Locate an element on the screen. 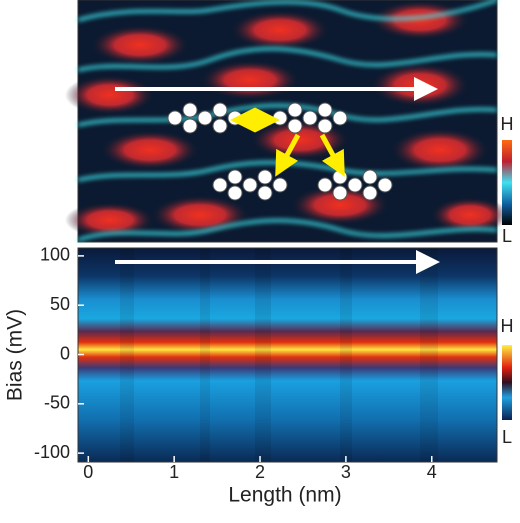  x-tick-label: 2 is located at coordinates (260, 472).